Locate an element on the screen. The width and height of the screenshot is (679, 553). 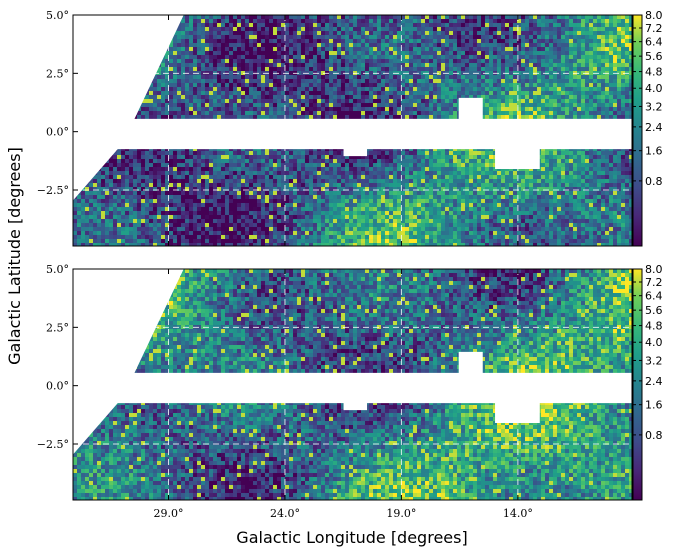
x-tick-label: 14.0° is located at coordinates (518, 513).